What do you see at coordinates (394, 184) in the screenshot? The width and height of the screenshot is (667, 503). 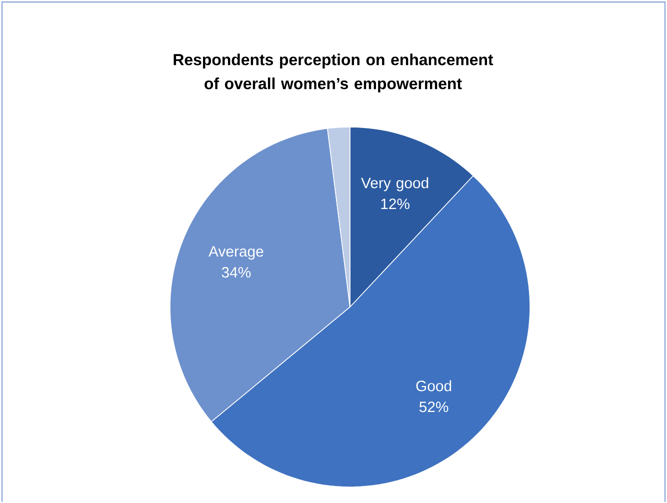 I see `slice-label: Very good` at bounding box center [394, 184].